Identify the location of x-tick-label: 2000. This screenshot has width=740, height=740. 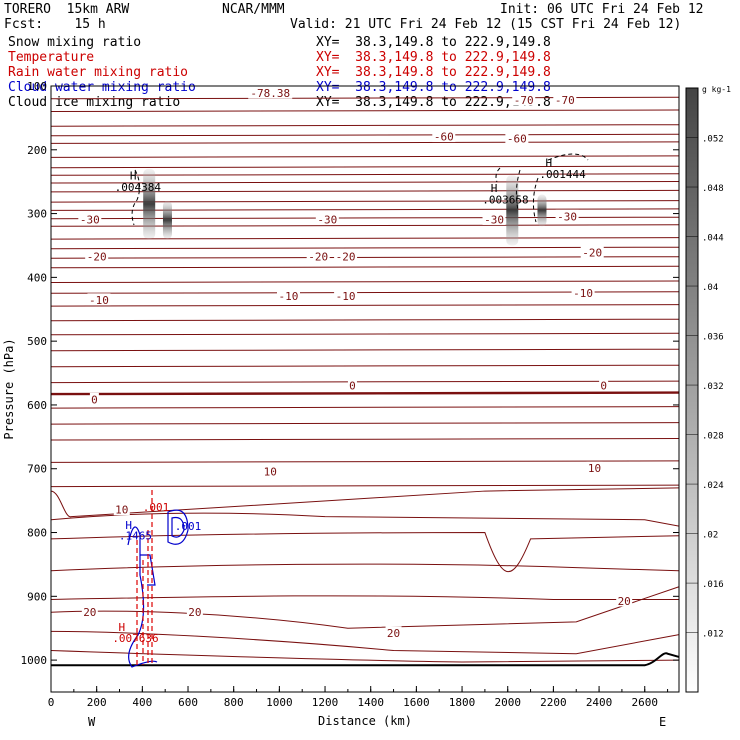
(507, 702).